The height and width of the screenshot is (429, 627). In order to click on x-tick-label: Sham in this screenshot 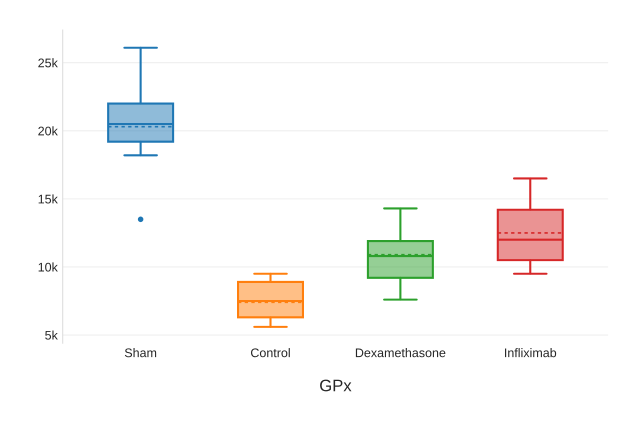, I will do `click(140, 353)`.